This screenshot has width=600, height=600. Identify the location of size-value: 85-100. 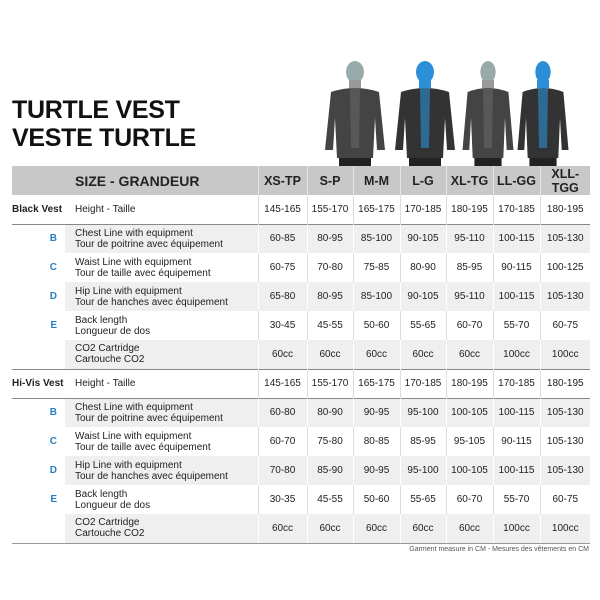
(376, 238).